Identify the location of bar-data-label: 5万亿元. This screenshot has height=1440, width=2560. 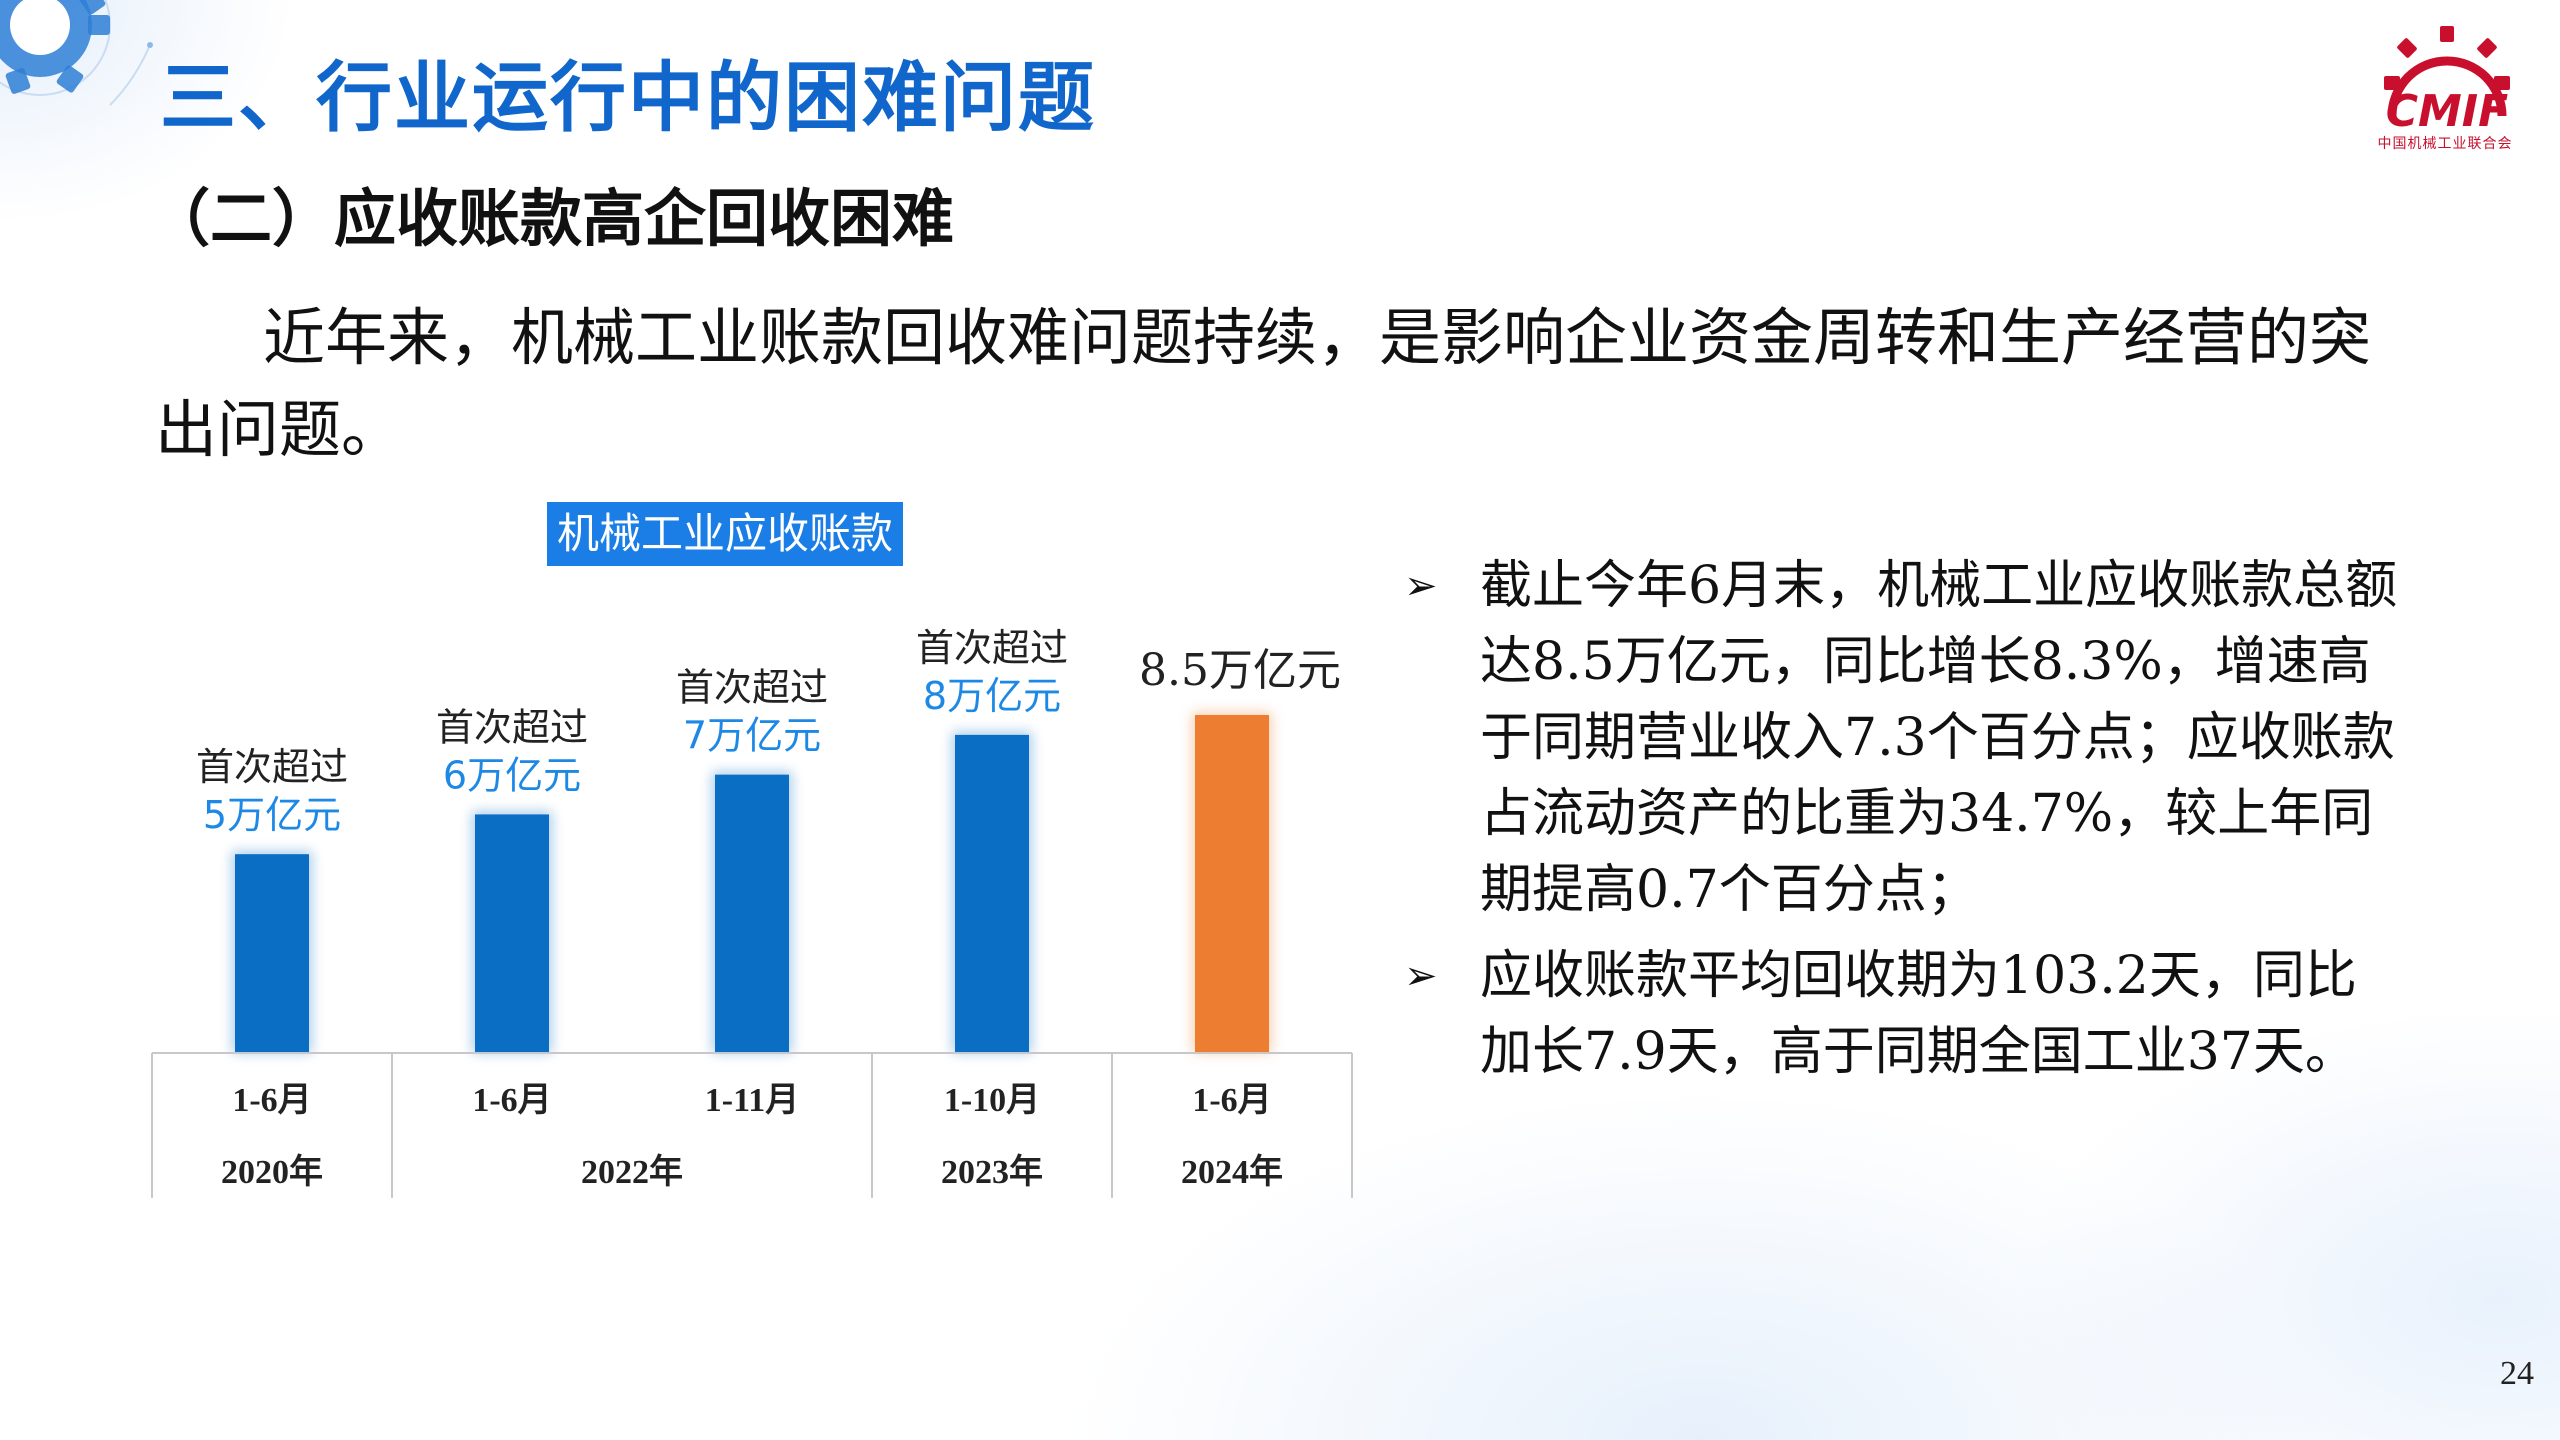
(272, 815).